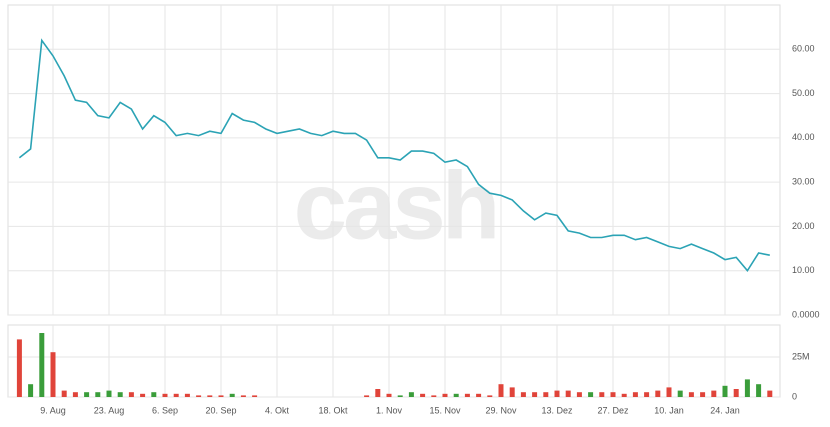  What do you see at coordinates (557, 410) in the screenshot?
I see `x-tick-label: 13. Dez` at bounding box center [557, 410].